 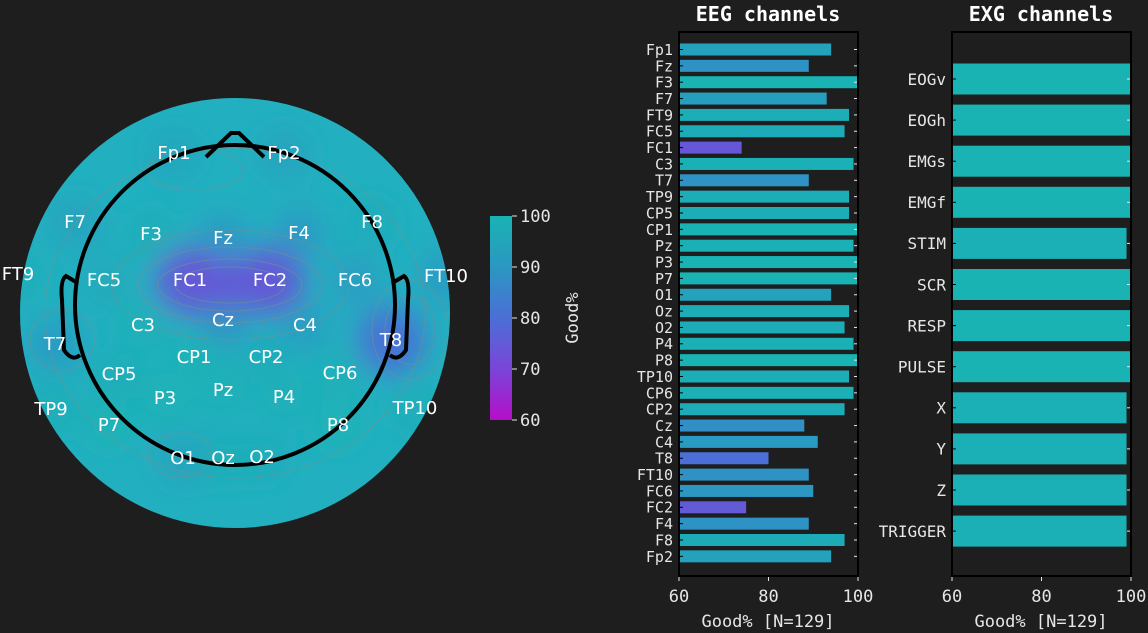 I want to click on bar-f3, so click(x=768, y=82).